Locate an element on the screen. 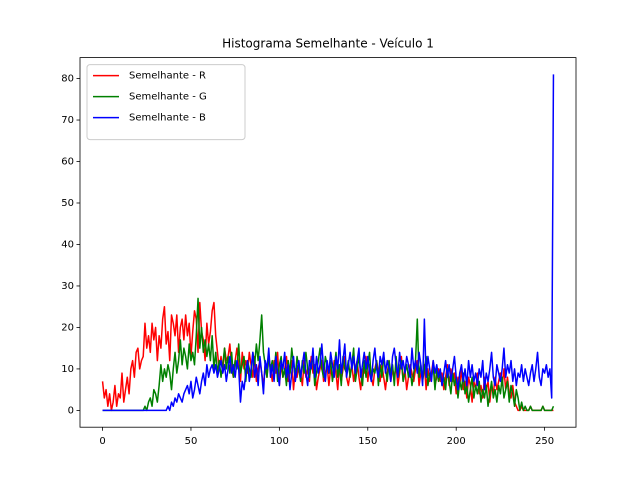 The width and height of the screenshot is (640, 484). legend-box is located at coordinates (166, 102).